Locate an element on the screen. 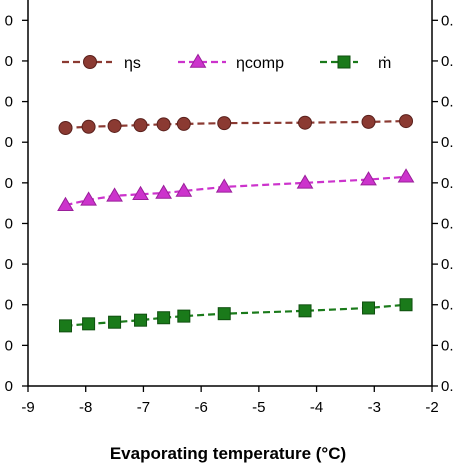  x-tick-label: -2 is located at coordinates (431, 407).